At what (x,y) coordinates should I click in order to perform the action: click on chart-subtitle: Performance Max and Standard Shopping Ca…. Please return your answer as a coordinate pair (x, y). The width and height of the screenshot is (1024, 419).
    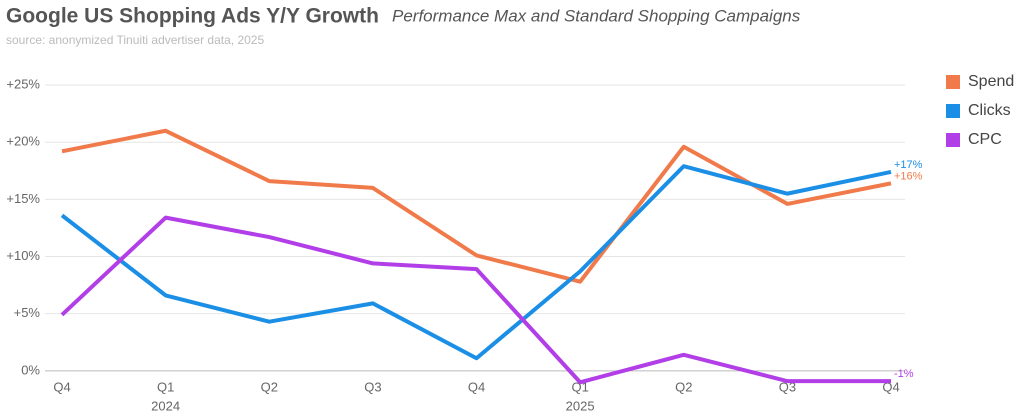
    Looking at the image, I should click on (596, 15).